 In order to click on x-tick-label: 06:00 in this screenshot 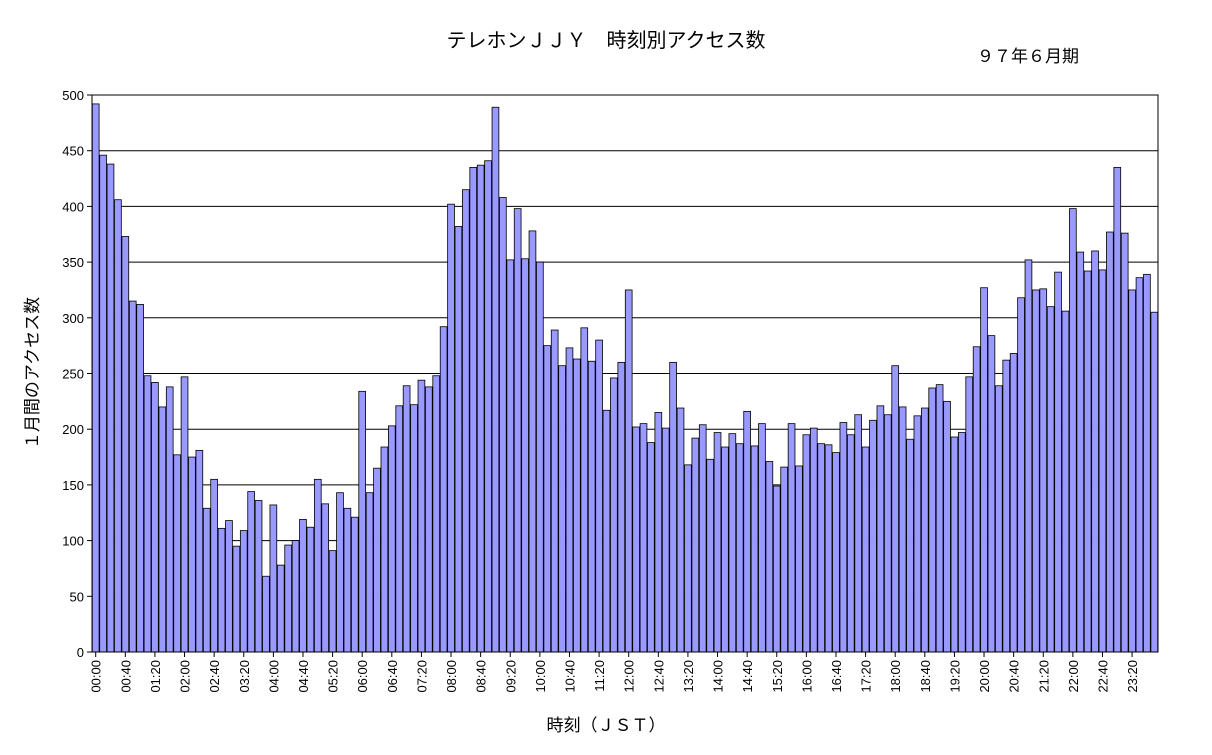, I will do `click(362, 676)`.